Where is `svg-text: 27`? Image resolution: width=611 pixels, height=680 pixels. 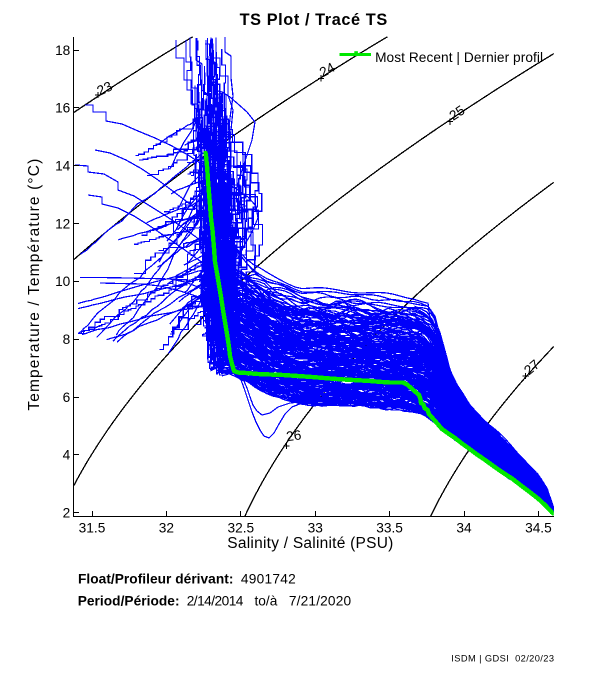 svg-text: 27 is located at coordinates (531, 367).